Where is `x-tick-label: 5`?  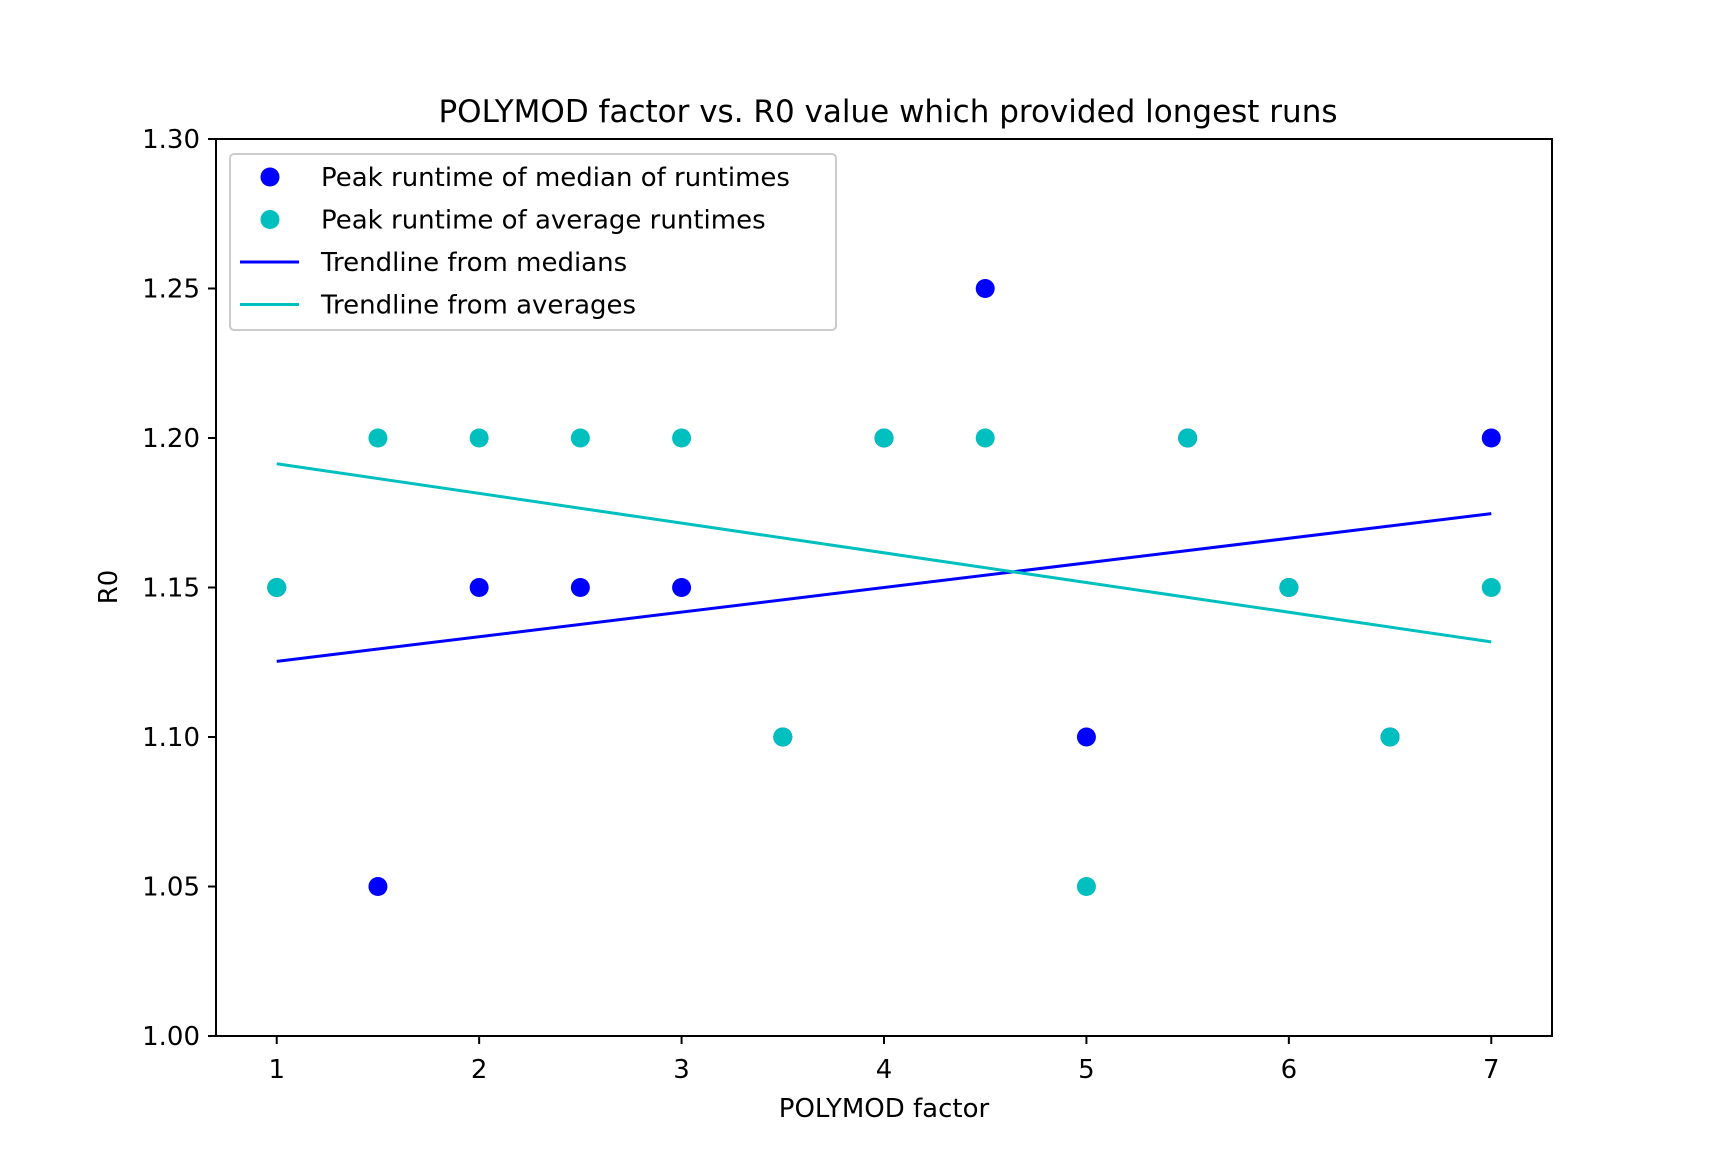
x-tick-label: 5 is located at coordinates (1086, 1070).